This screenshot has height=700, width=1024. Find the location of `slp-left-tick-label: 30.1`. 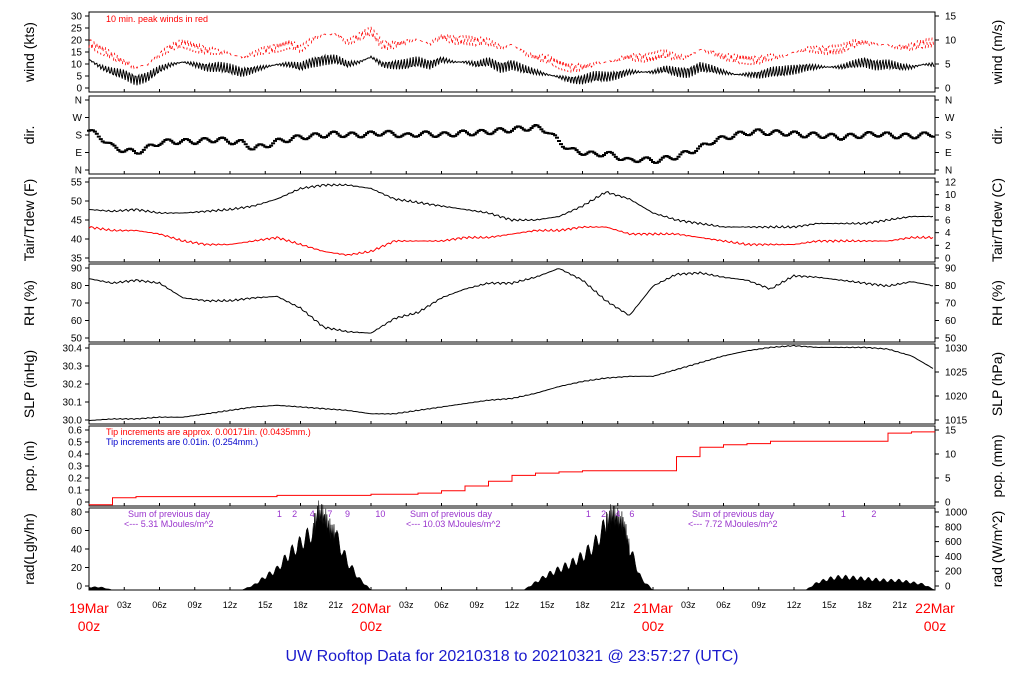

slp-left-tick-label: 30.1 is located at coordinates (73, 403).